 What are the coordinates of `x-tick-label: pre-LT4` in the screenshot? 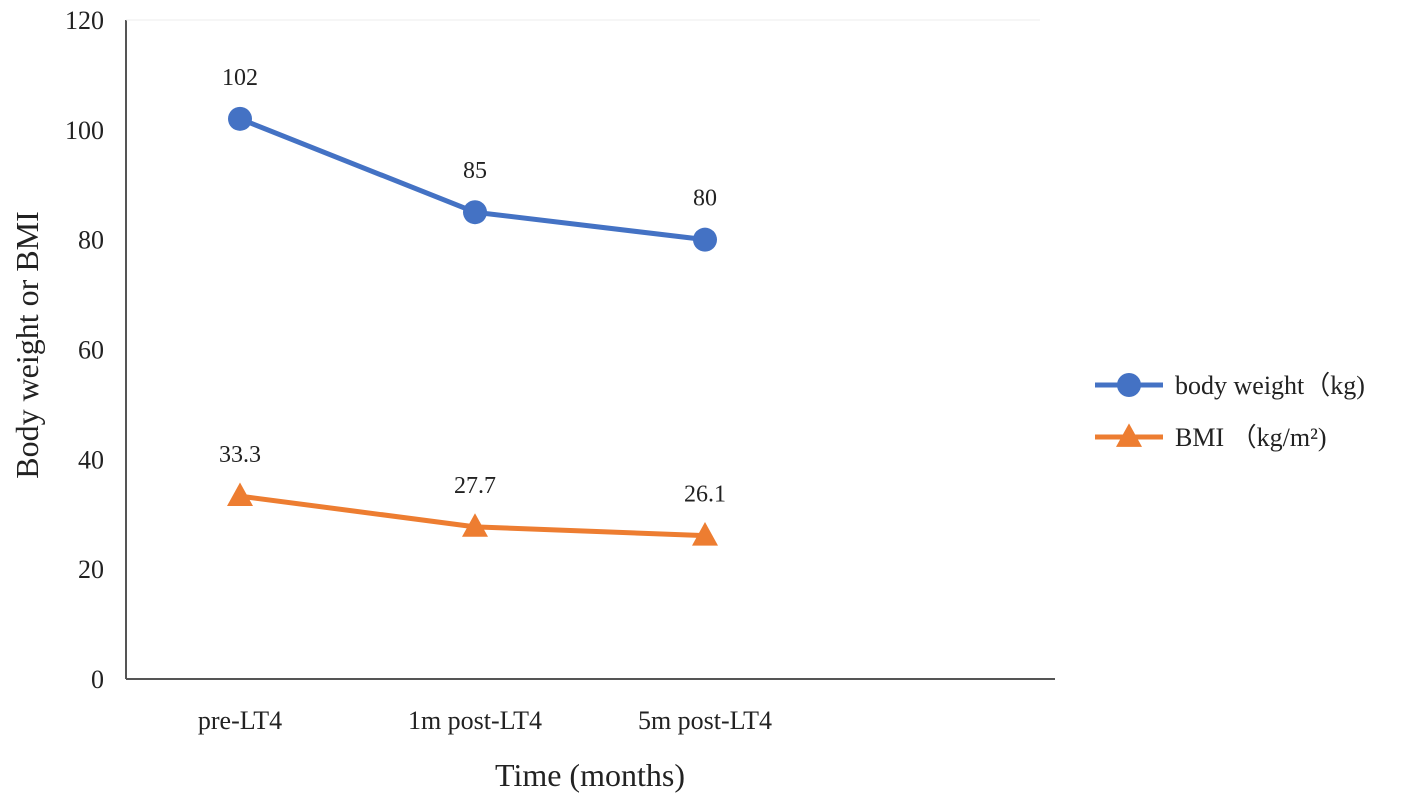 It's located at (240, 720).